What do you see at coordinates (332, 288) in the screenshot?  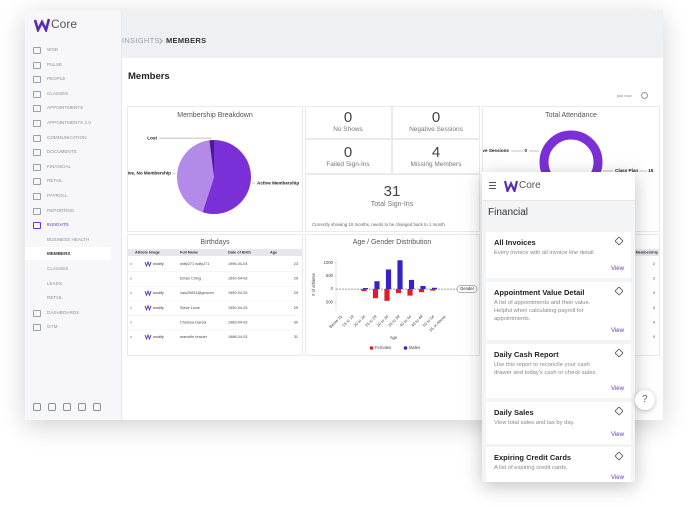 I see `y-tick-label: 0` at bounding box center [332, 288].